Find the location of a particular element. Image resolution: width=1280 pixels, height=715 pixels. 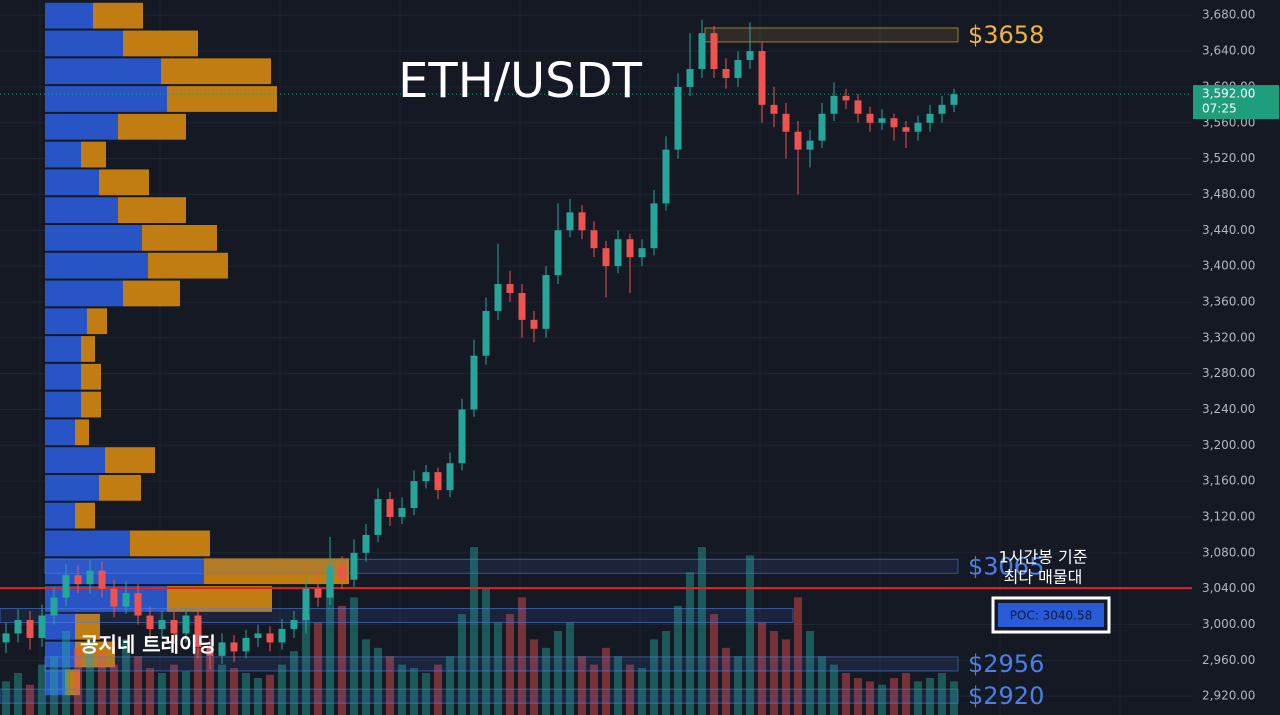

y-tick-label: 3,520.00 is located at coordinates (1228, 158).